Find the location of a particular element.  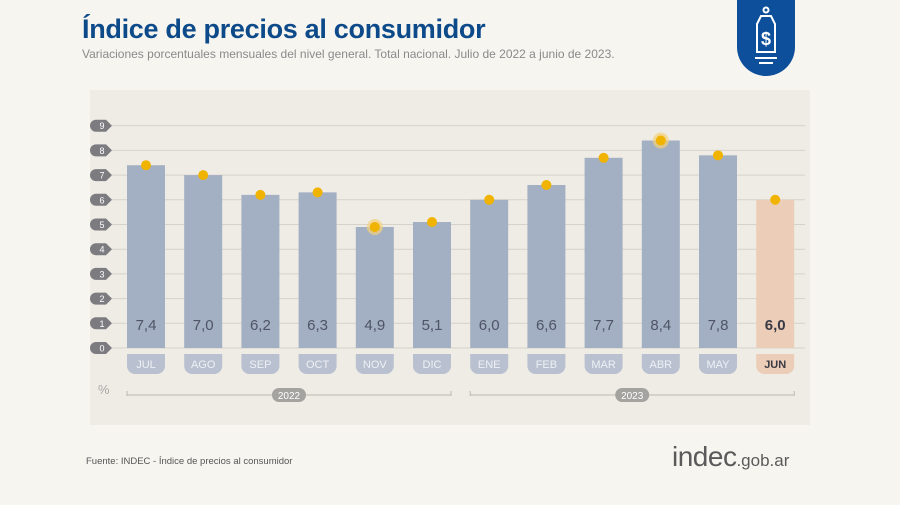

x-tick-label: MAY is located at coordinates (718, 365).